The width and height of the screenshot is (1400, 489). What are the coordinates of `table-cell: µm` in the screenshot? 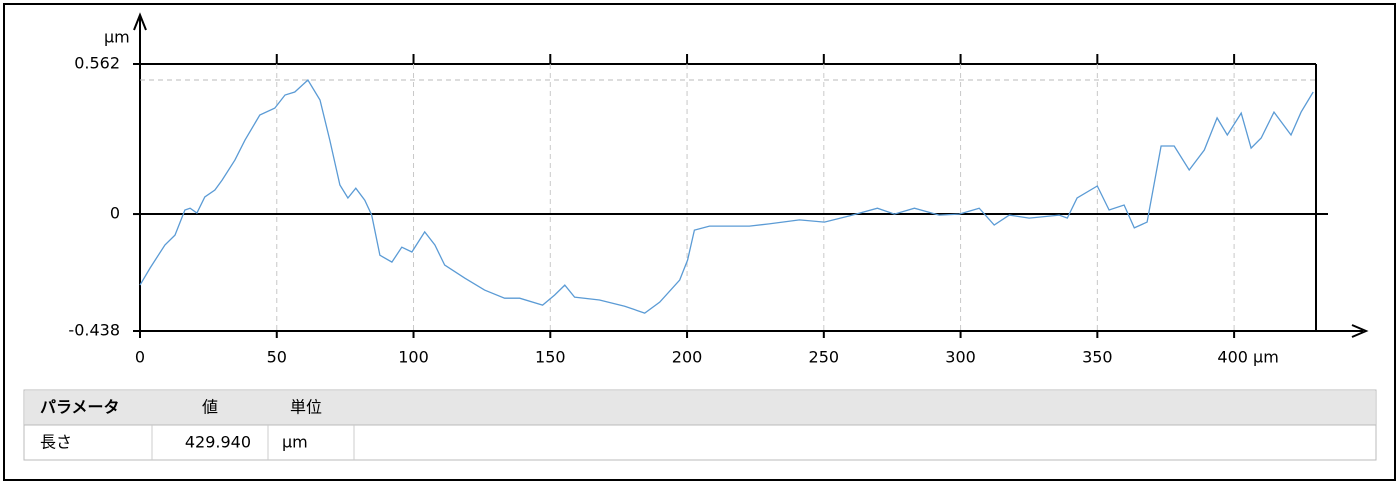 It's located at (295, 442).